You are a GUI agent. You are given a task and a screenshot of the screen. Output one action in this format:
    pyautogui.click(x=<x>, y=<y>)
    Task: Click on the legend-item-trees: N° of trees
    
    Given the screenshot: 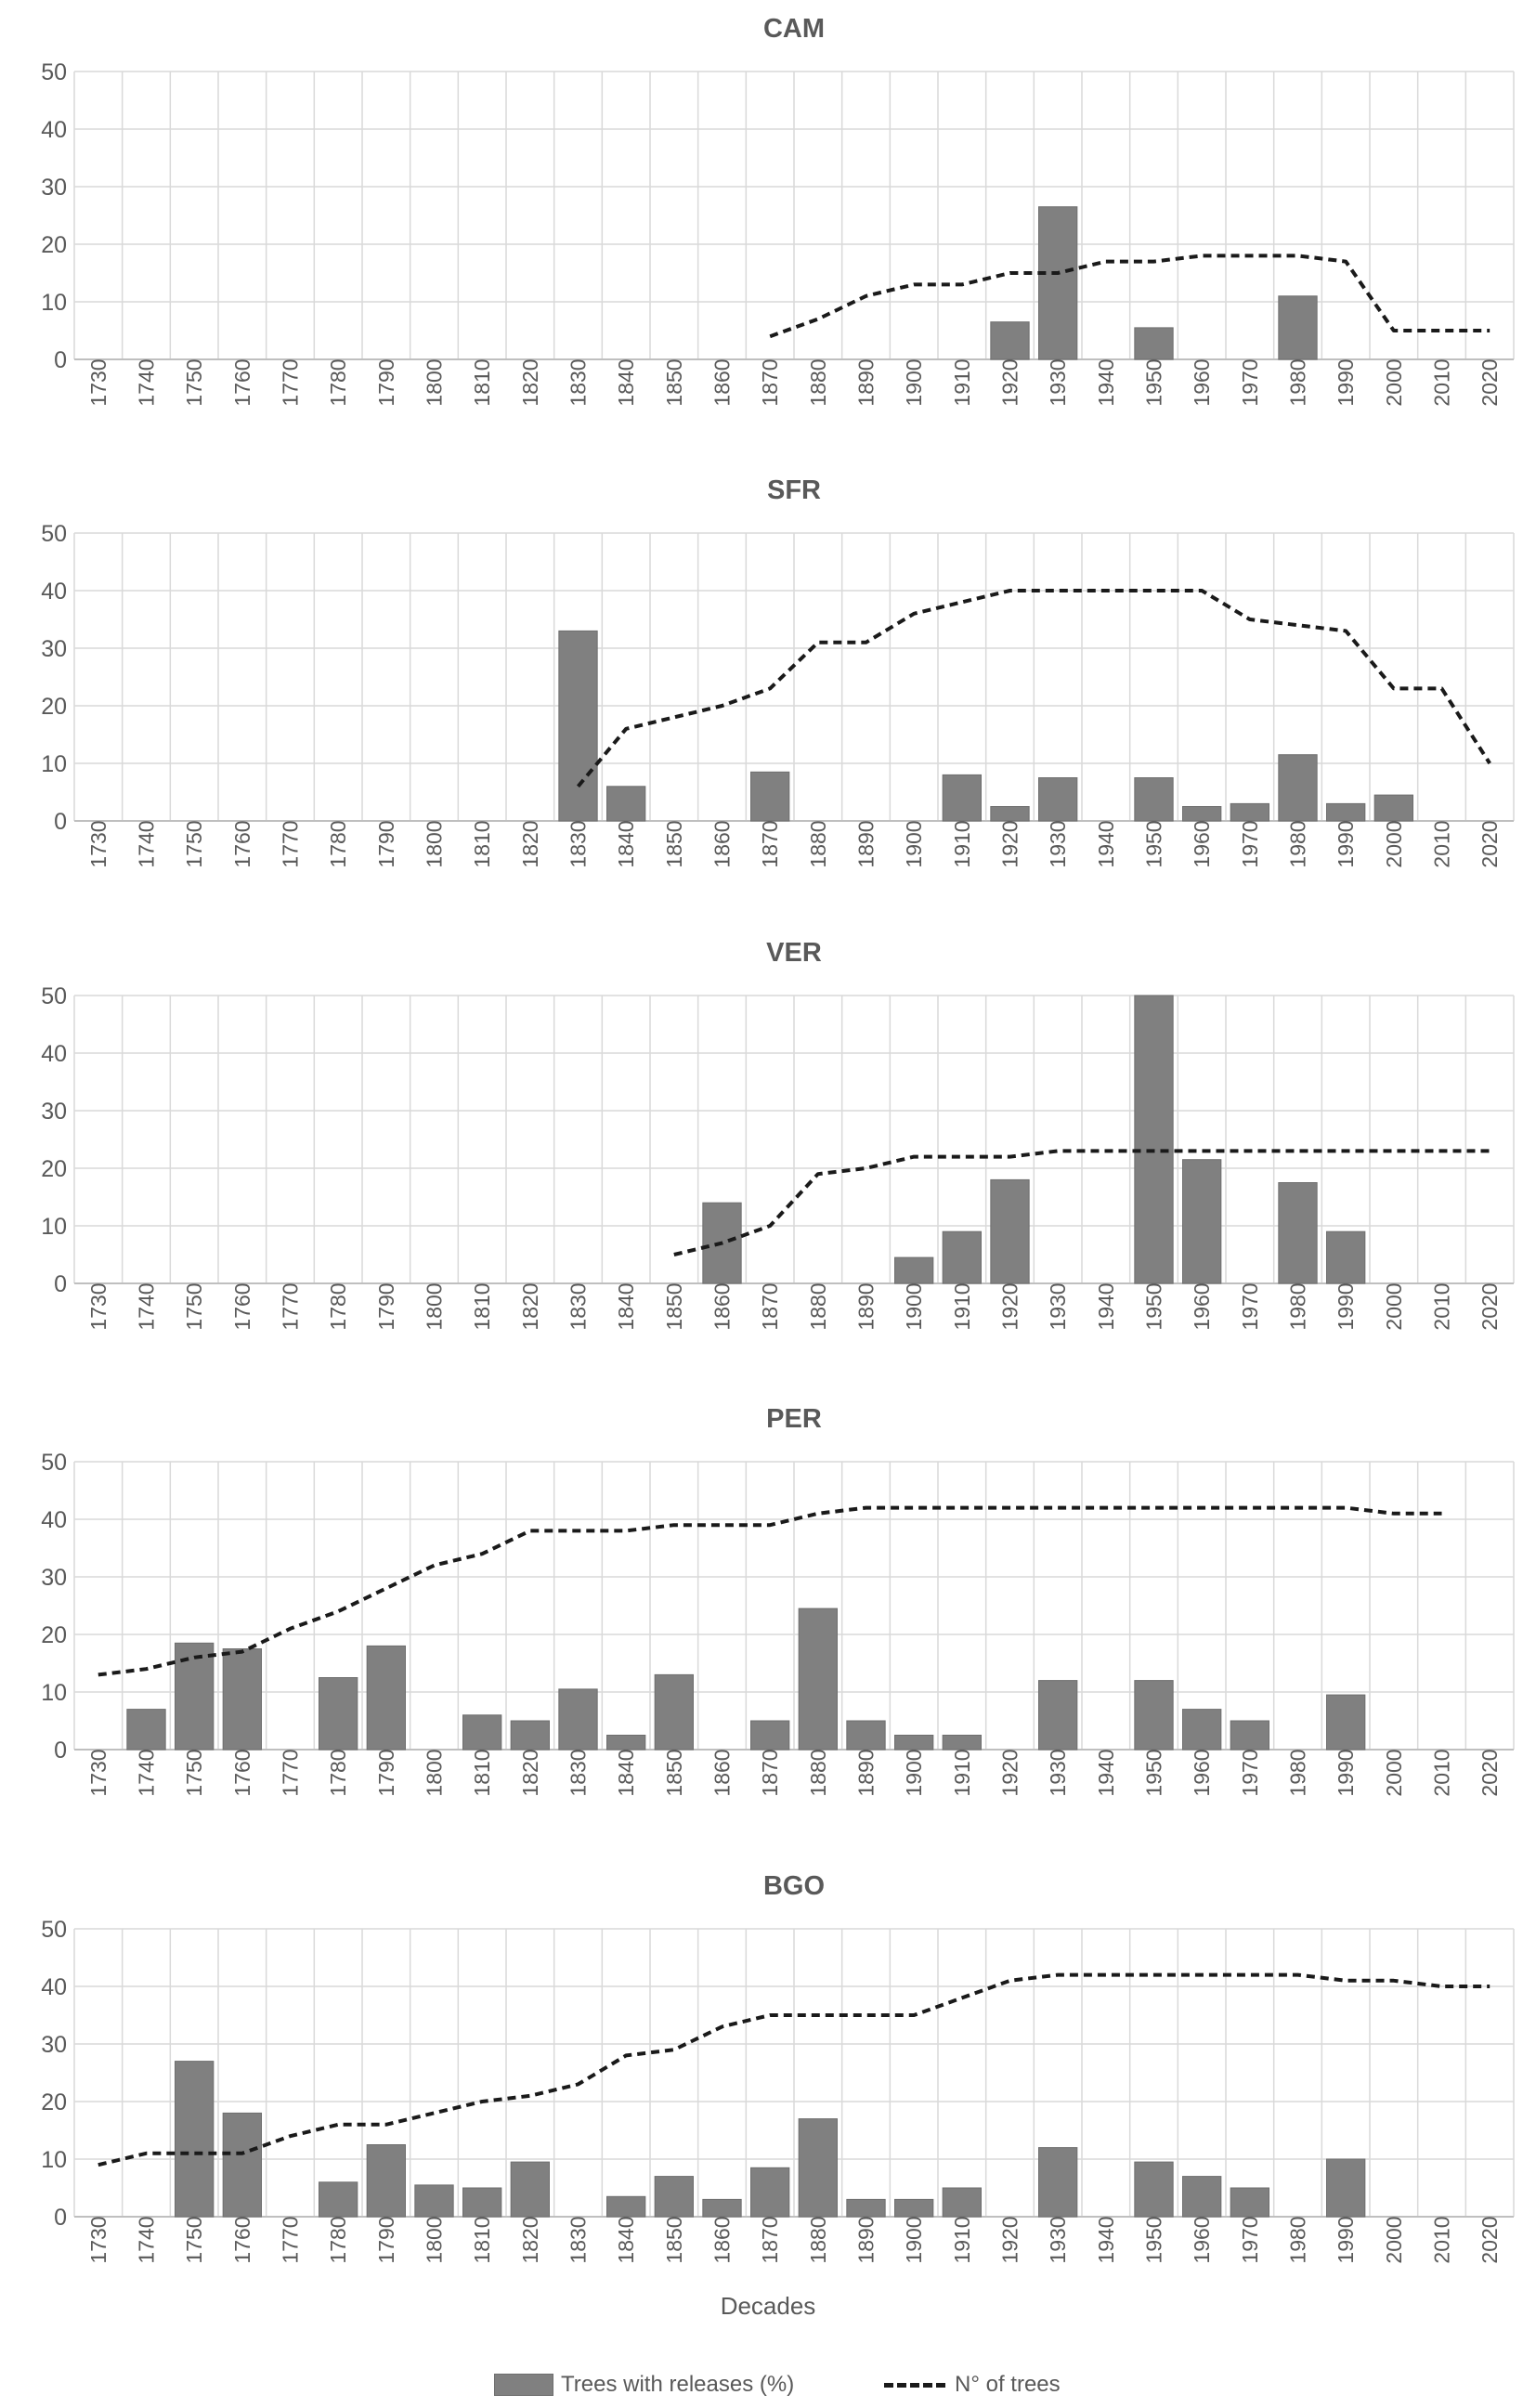 What is the action you would take?
    pyautogui.click(x=973, y=2385)
    